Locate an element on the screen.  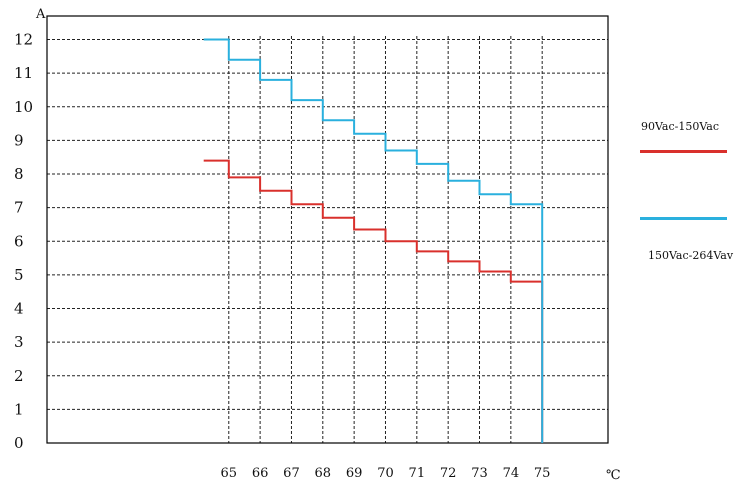
y-tick-label: 1 is located at coordinates (19, 409).